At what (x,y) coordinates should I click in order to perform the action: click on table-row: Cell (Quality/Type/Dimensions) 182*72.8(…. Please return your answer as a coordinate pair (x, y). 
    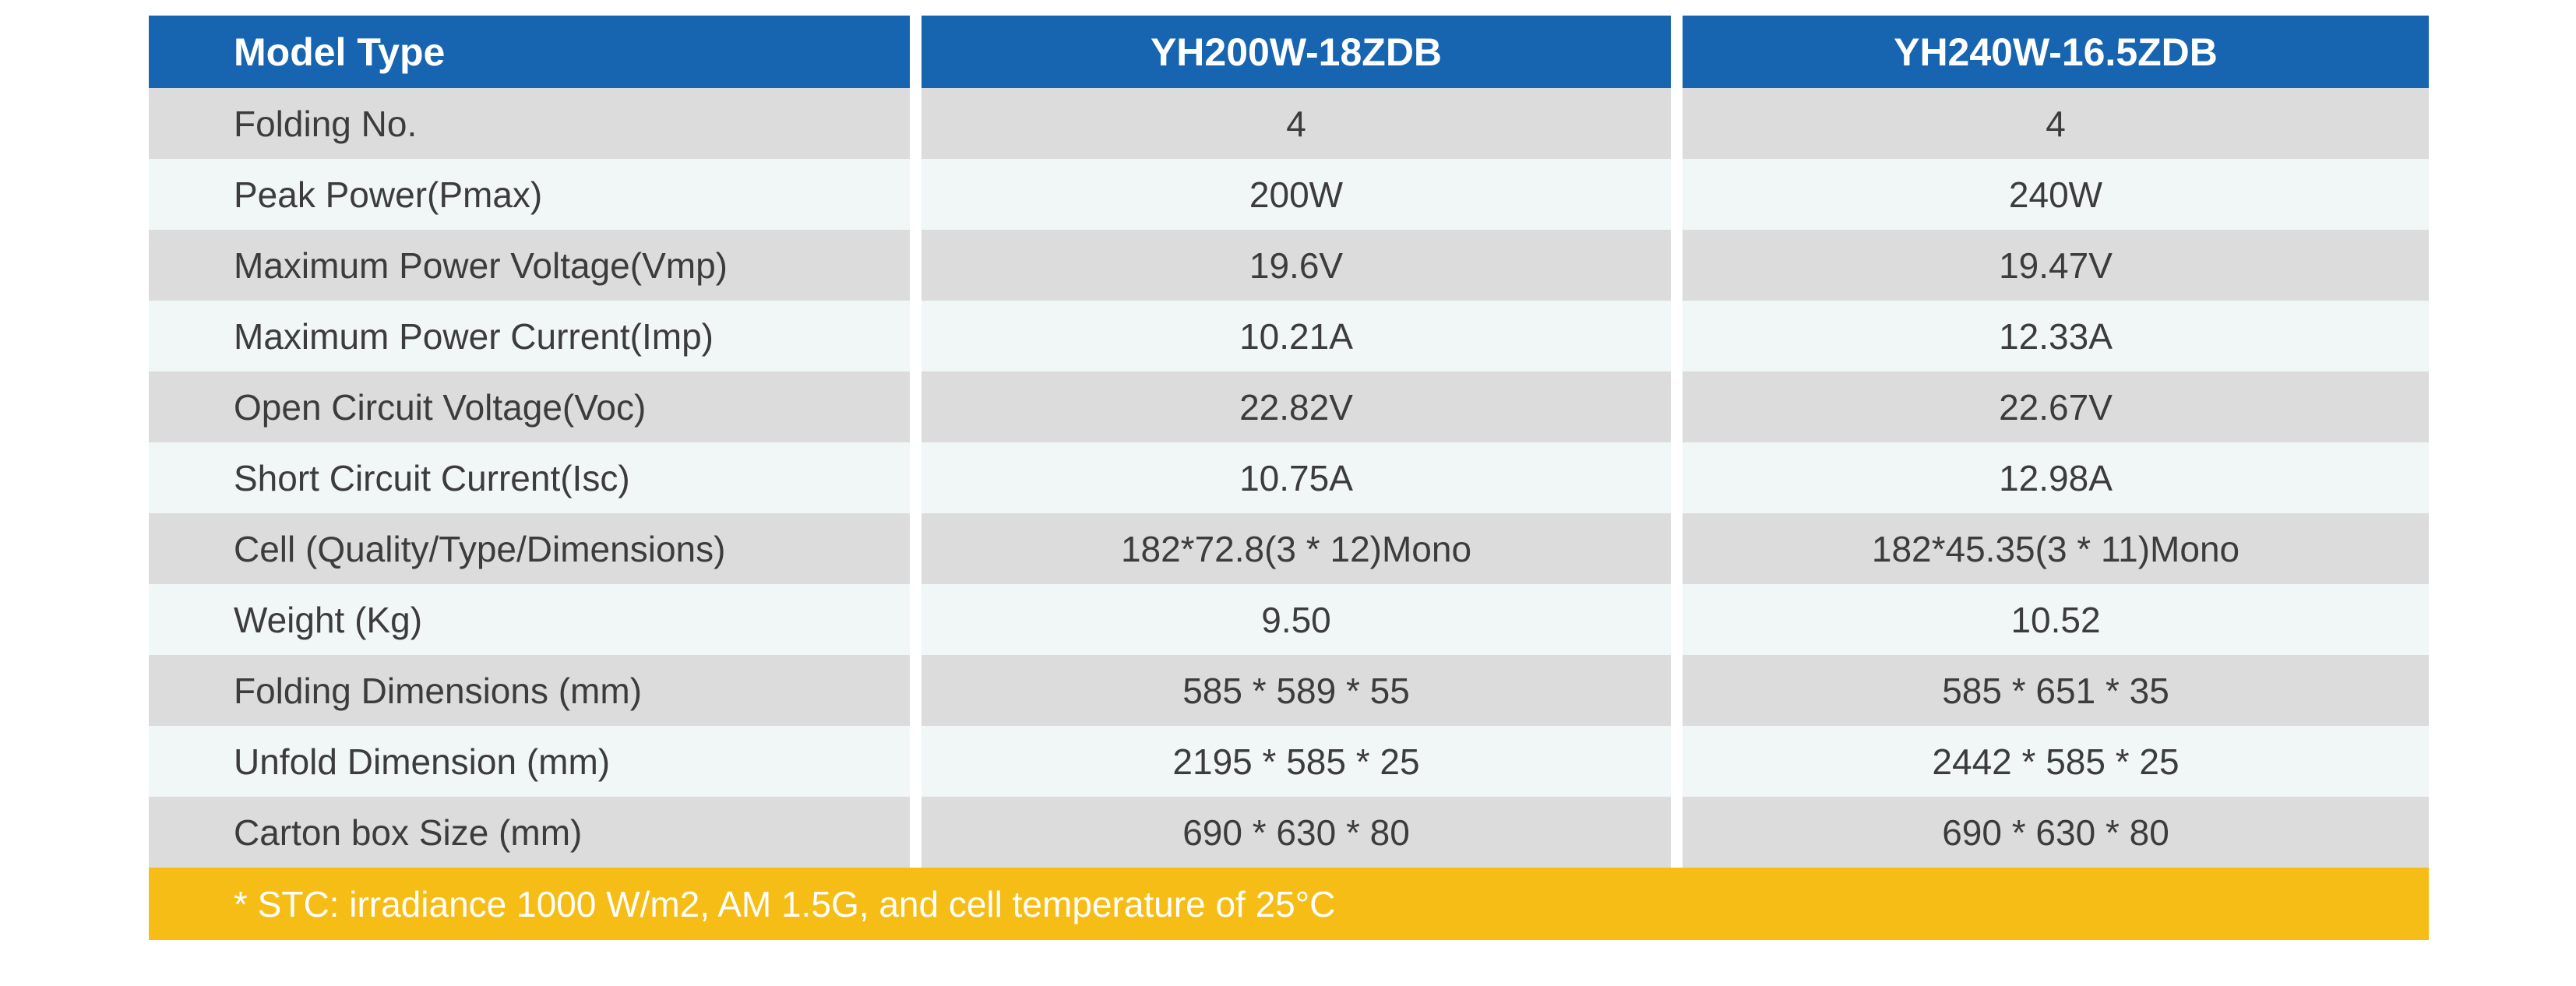
    Looking at the image, I should click on (1289, 548).